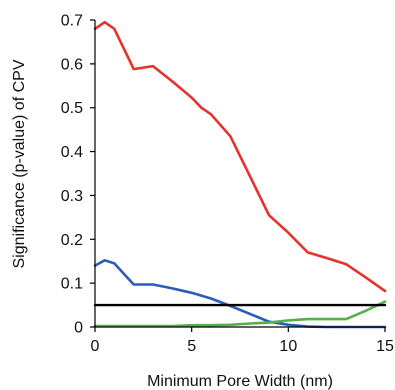 The width and height of the screenshot is (395, 390). Describe the element at coordinates (72, 284) in the screenshot. I see `y-tick-label: 0.1` at that location.